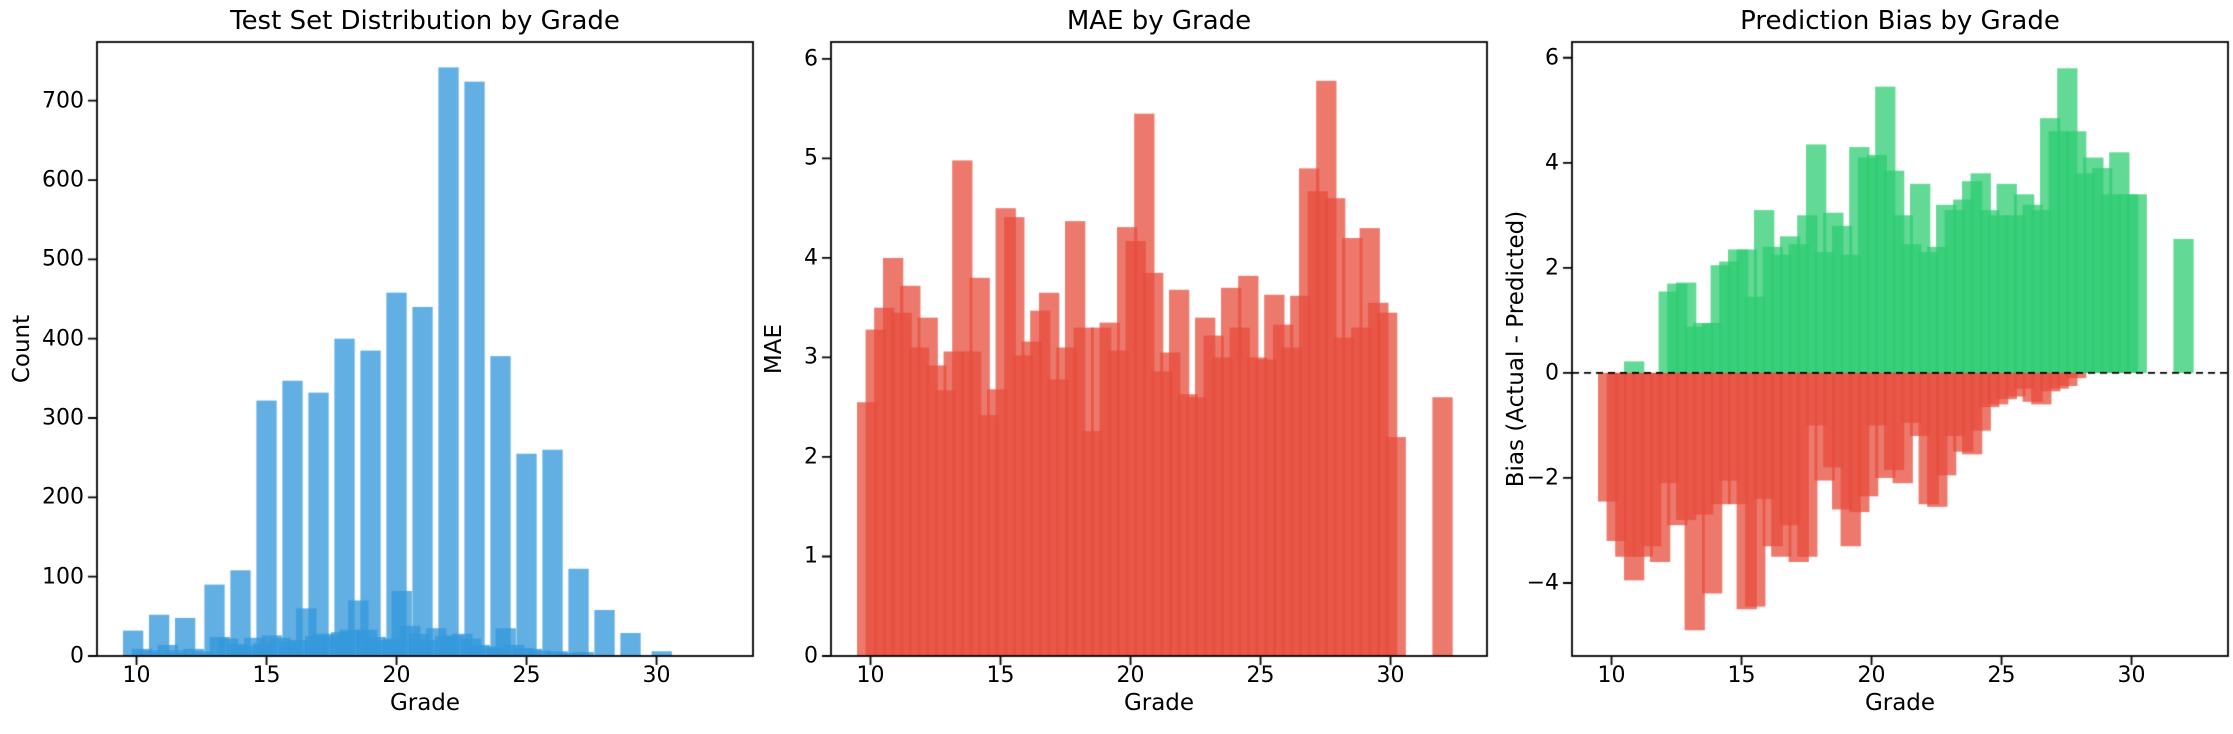 This screenshot has height=734, width=2233. I want to click on y-tick-label: 100, so click(63, 577).